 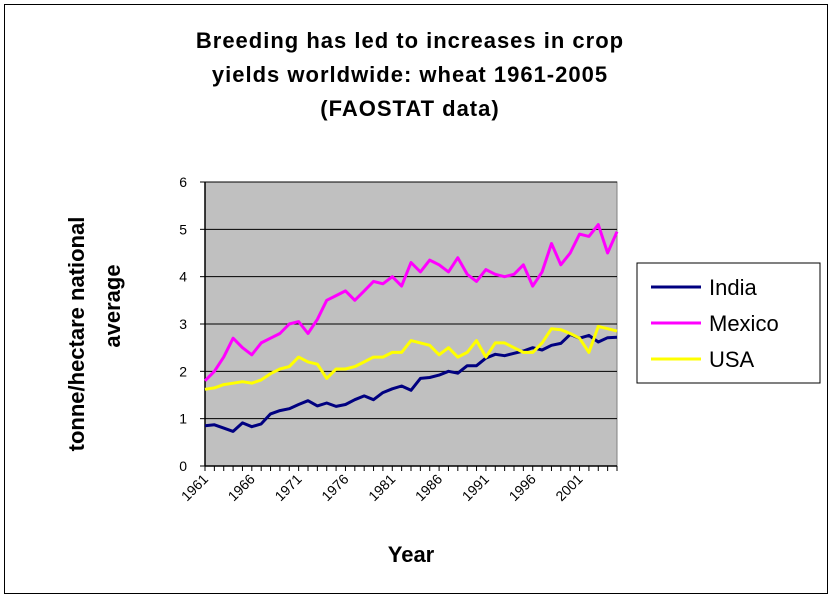 What do you see at coordinates (112, 305) in the screenshot?
I see `y-axis-label: average` at bounding box center [112, 305].